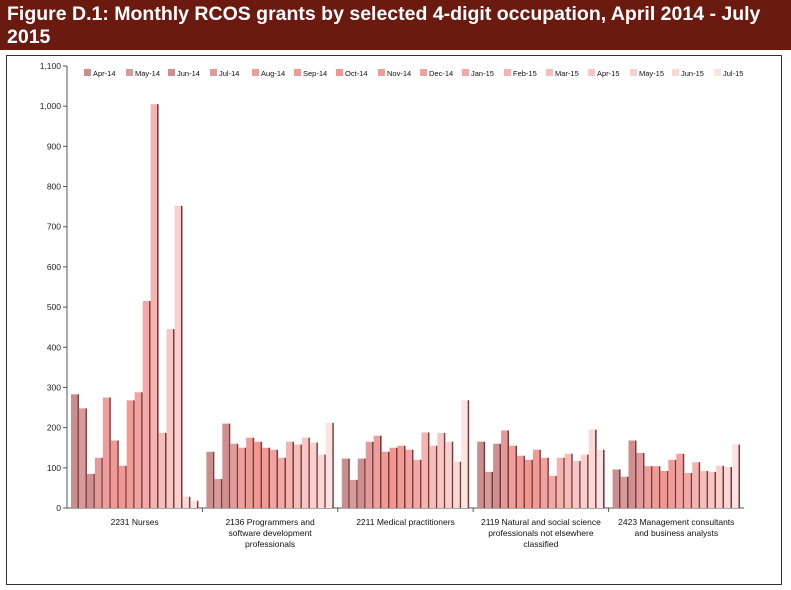 This screenshot has height=590, width=791. Describe the element at coordinates (54, 428) in the screenshot. I see `y-tick-label: 200` at that location.